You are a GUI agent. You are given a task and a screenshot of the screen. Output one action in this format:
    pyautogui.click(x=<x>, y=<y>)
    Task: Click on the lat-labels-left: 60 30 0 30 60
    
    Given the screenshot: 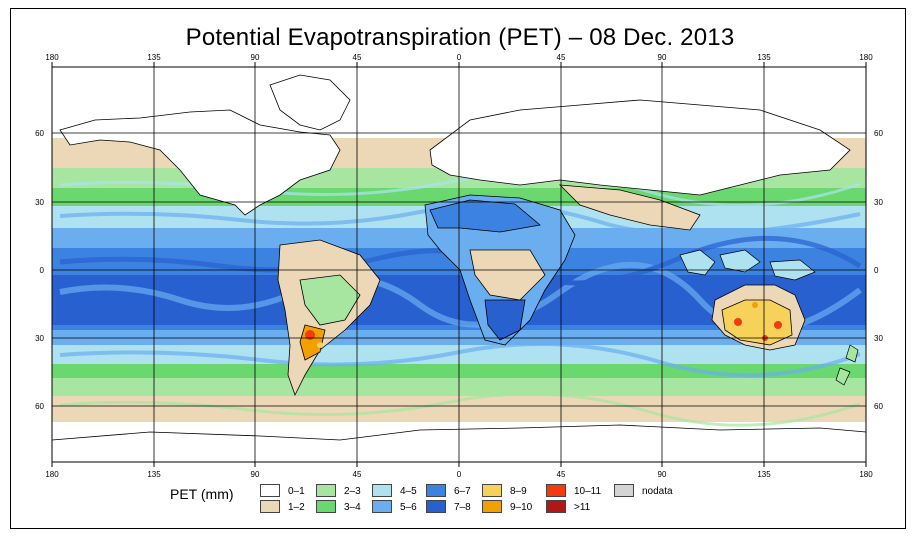 What is the action you would take?
    pyautogui.click(x=39, y=270)
    